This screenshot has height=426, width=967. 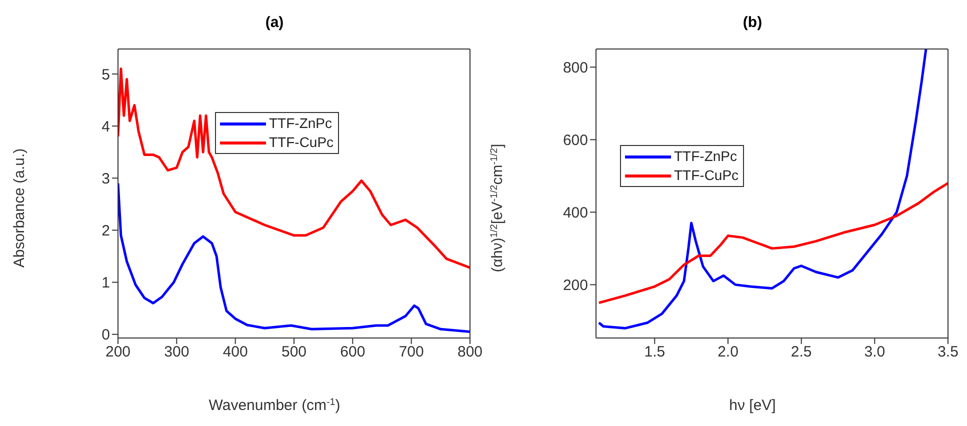 I want to click on x-tick-label: 2.5, so click(x=801, y=352).